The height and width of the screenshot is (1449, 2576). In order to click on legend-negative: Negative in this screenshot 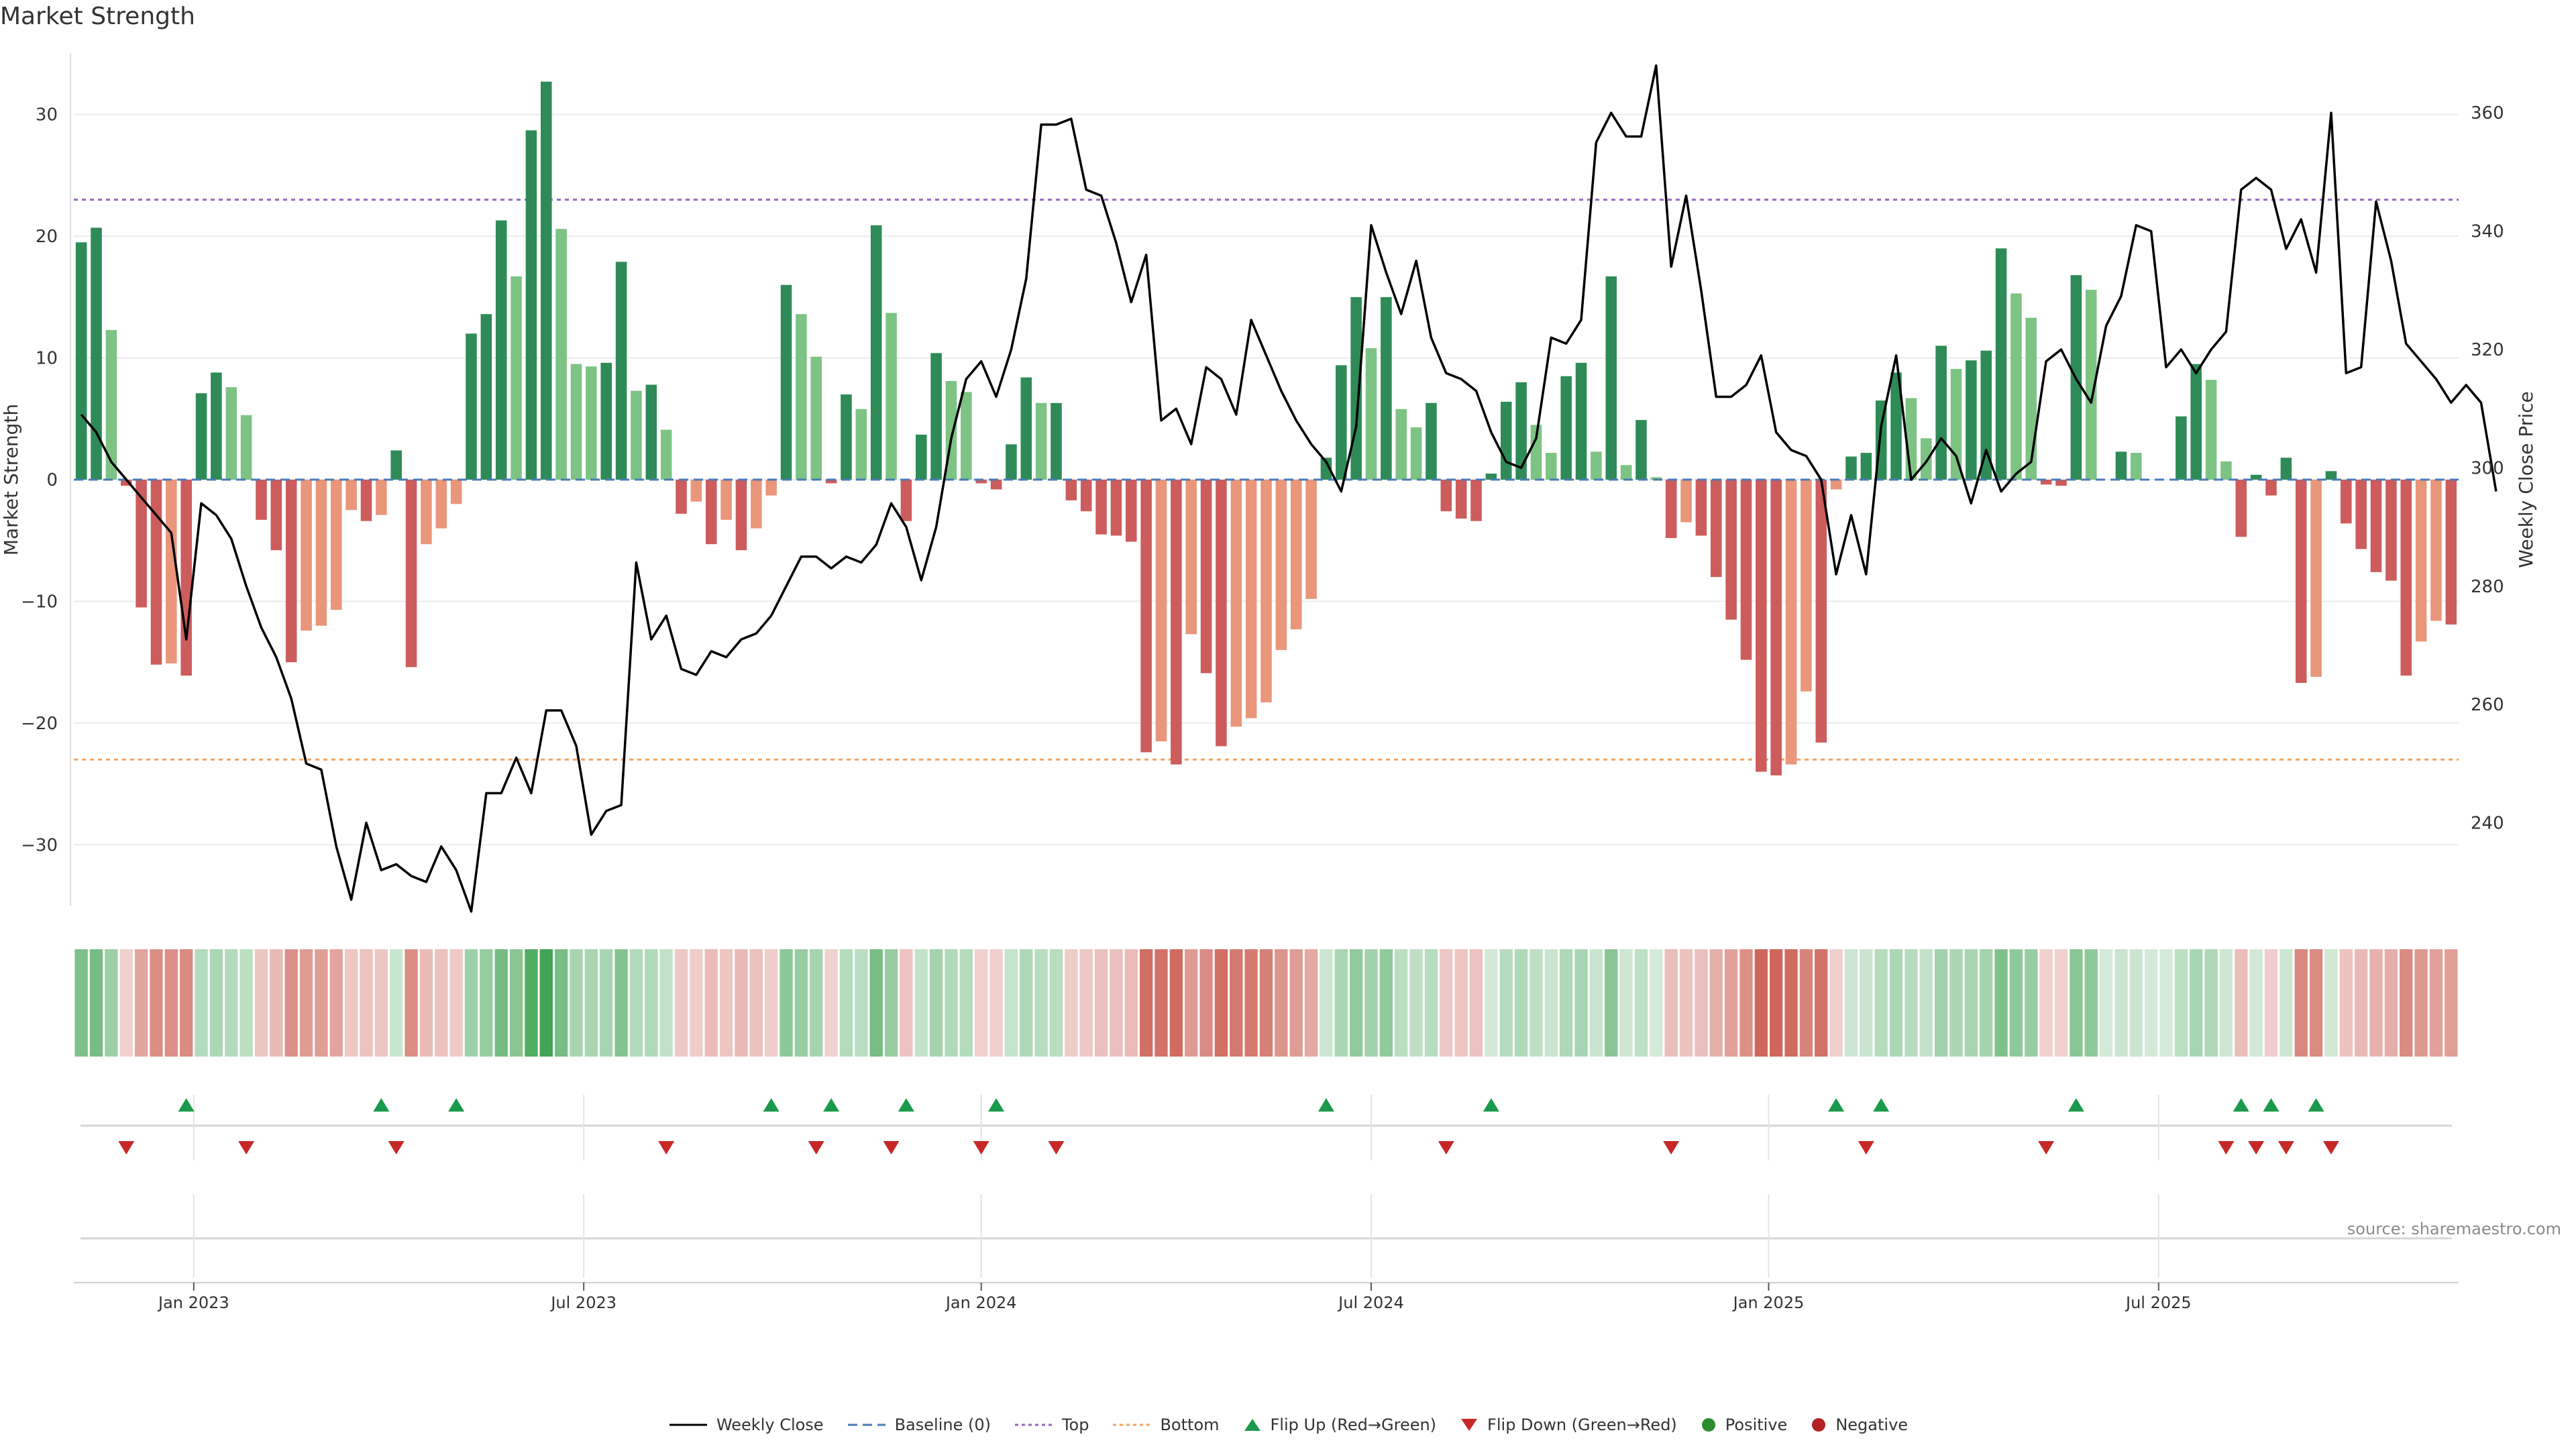, I will do `click(1859, 1424)`.